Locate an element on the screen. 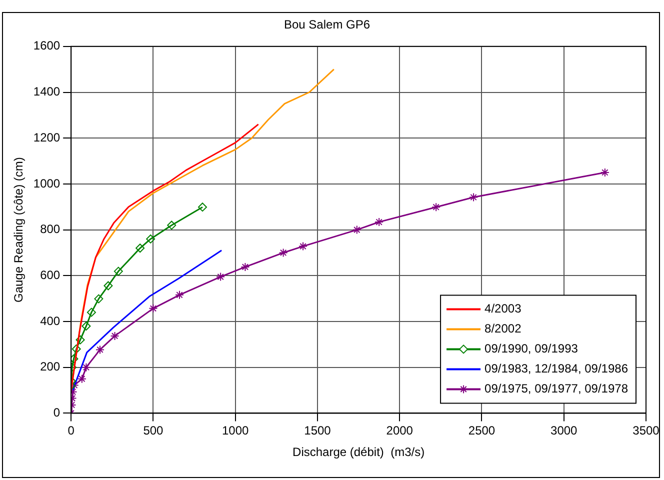 Image resolution: width=664 pixels, height=480 pixels. y-tick-label: 1000 is located at coordinates (46, 183).